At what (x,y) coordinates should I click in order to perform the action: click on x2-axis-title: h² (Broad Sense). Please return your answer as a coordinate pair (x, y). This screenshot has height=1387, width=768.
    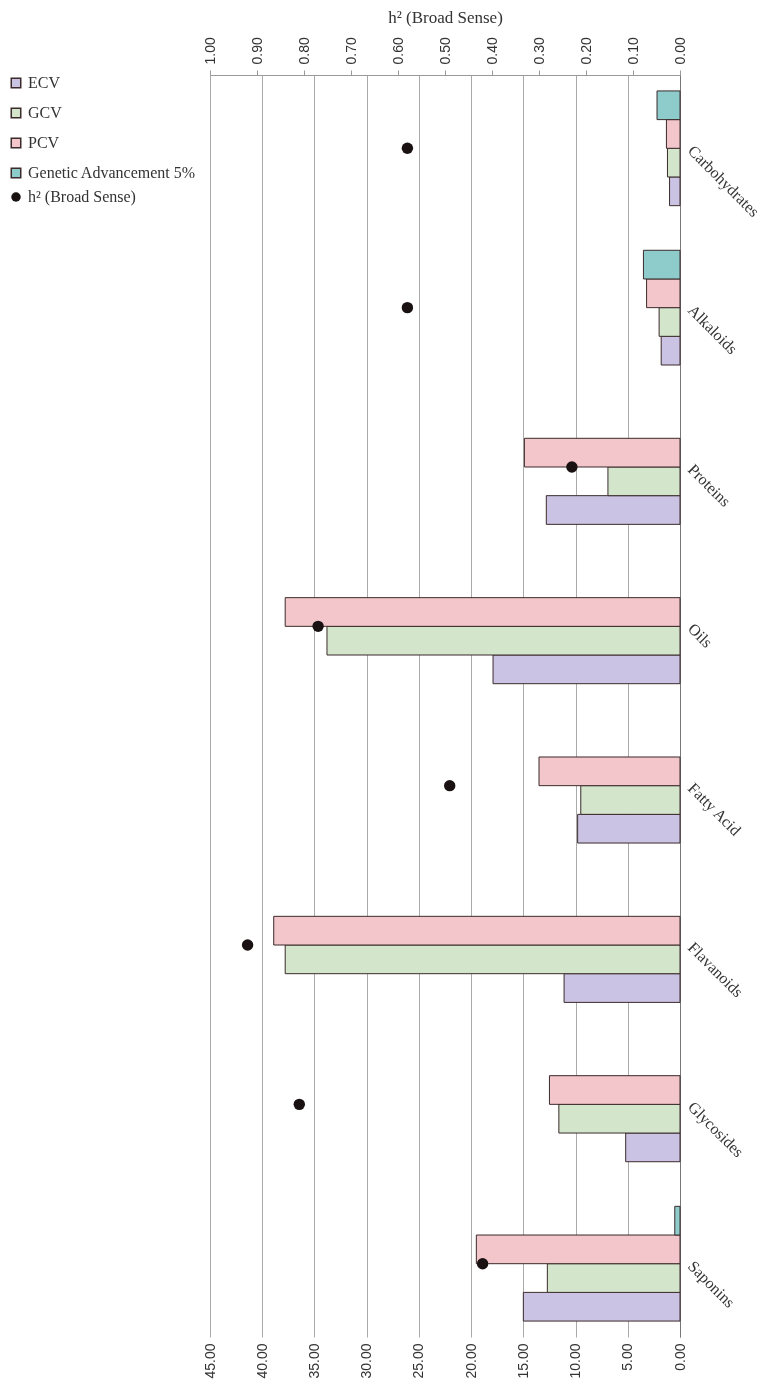
    Looking at the image, I should click on (445, 18).